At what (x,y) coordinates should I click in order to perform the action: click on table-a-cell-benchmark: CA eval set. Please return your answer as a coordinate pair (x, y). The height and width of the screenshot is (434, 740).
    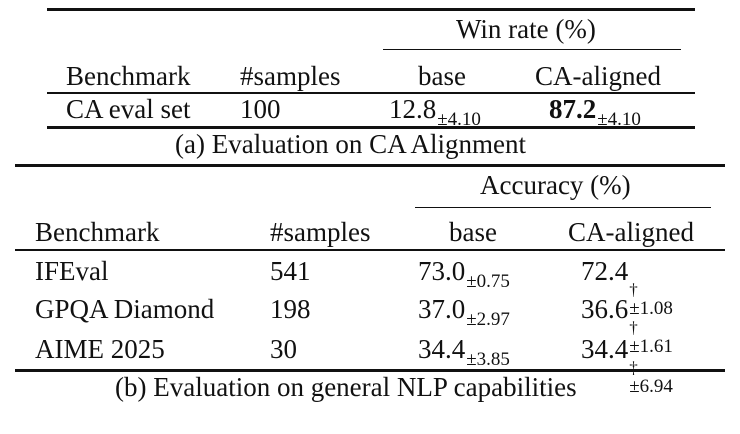
    Looking at the image, I should click on (128, 109).